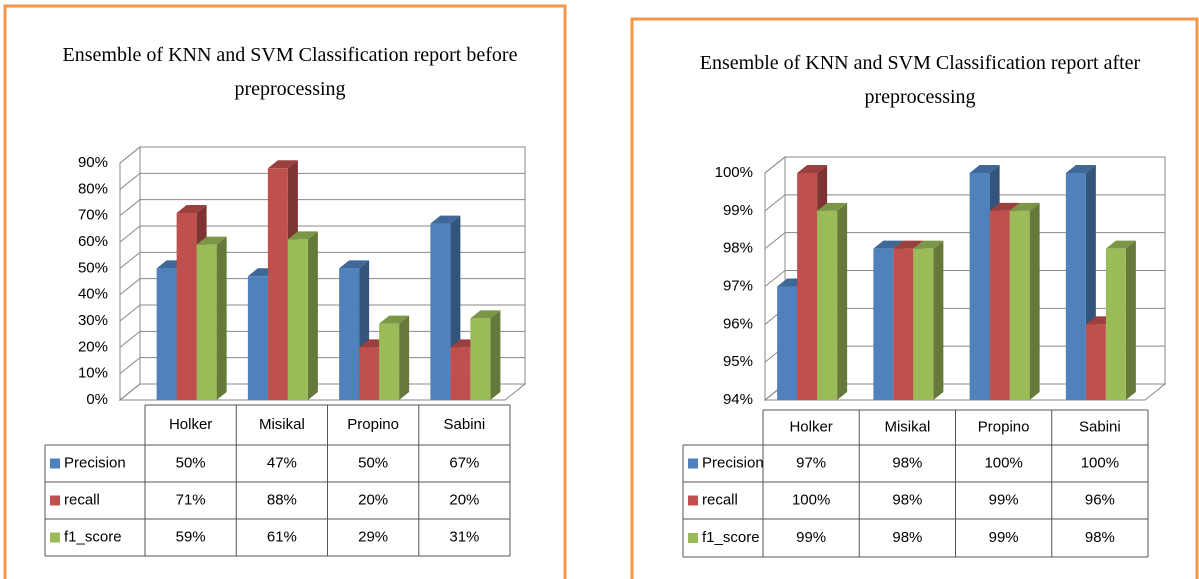 This screenshot has width=1199, height=579. What do you see at coordinates (373, 536) in the screenshot?
I see `table-value: 29%` at bounding box center [373, 536].